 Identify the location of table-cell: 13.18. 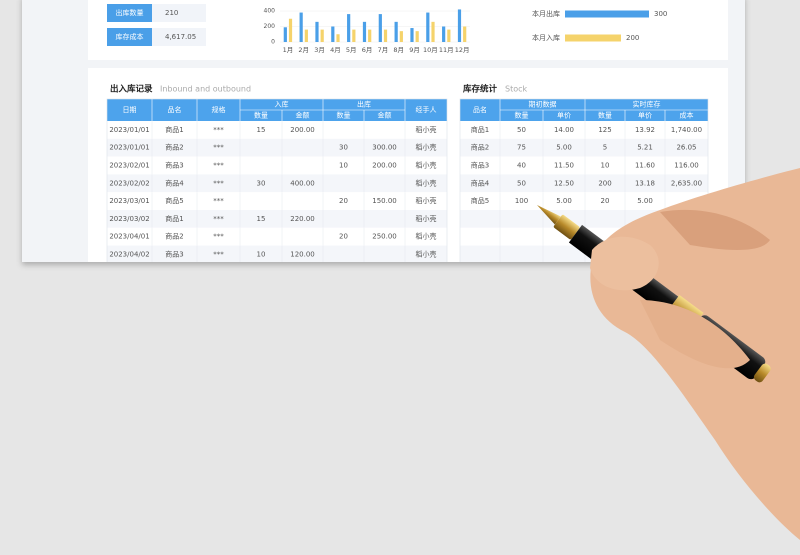
(645, 183).